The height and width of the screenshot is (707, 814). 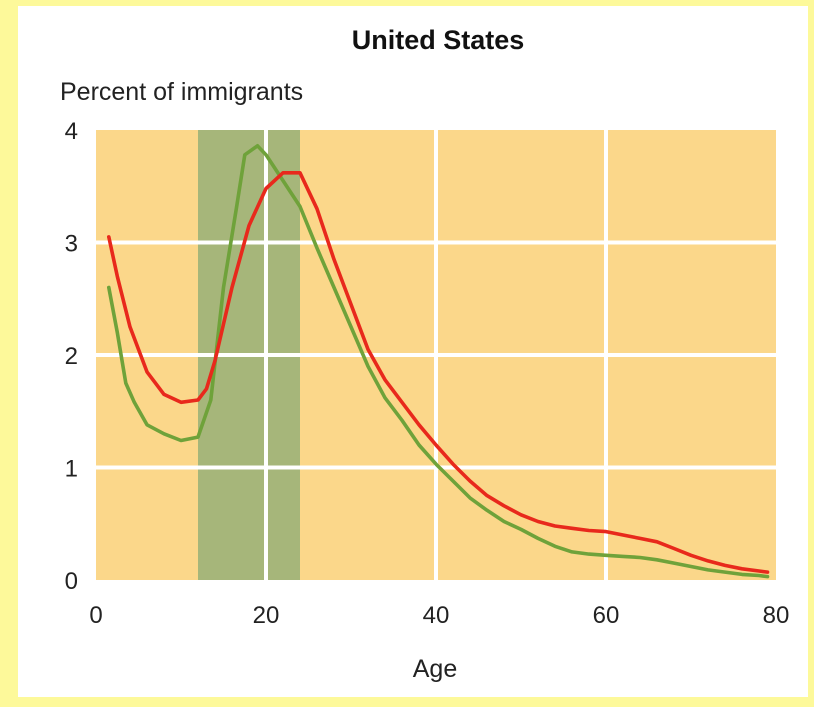 What do you see at coordinates (71, 131) in the screenshot?
I see `y-tick-label: 4` at bounding box center [71, 131].